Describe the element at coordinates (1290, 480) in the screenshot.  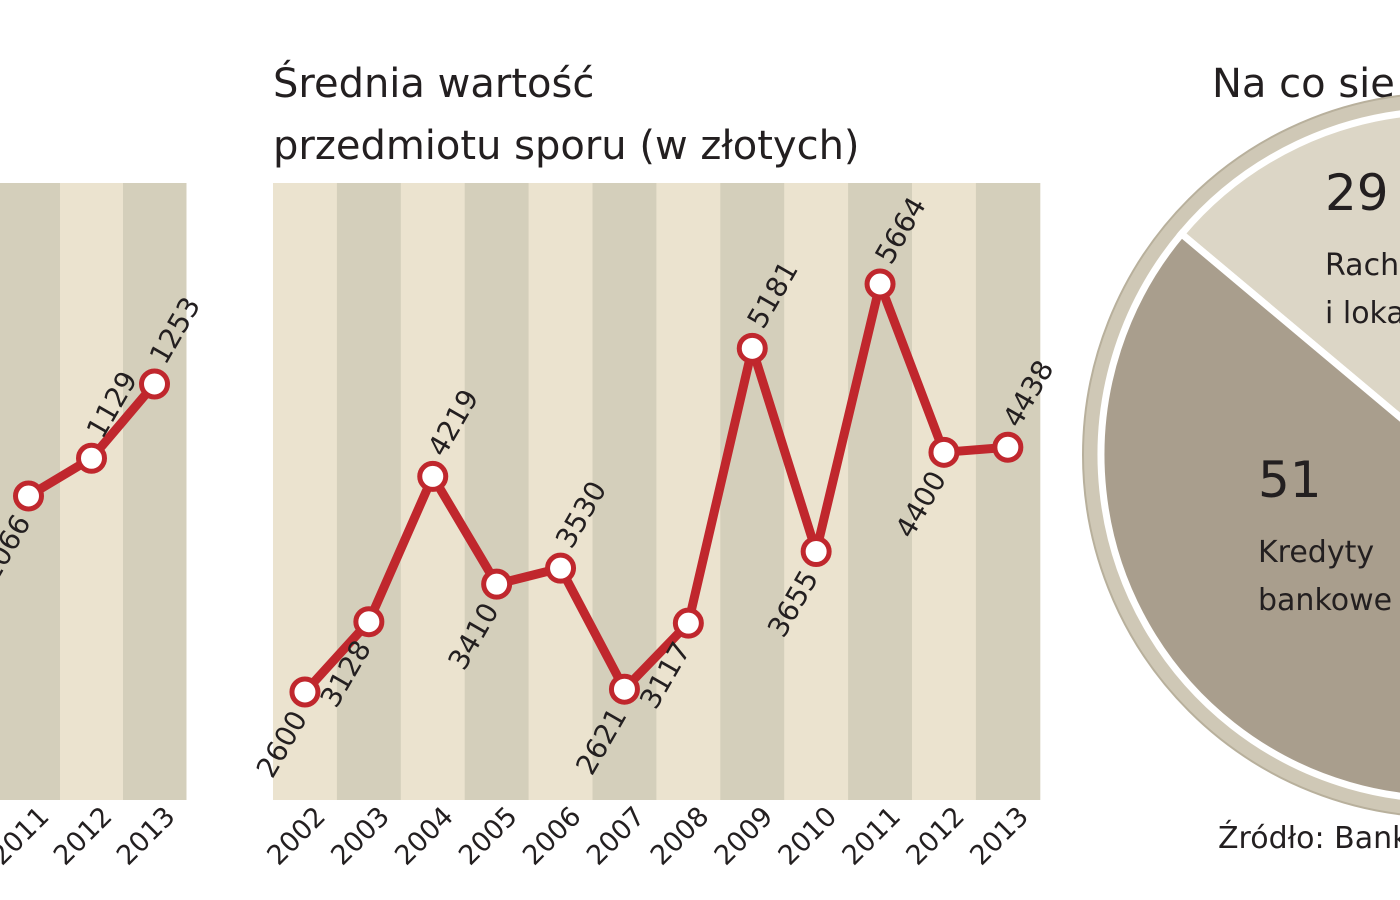
I see `slice-value: 51` at that location.